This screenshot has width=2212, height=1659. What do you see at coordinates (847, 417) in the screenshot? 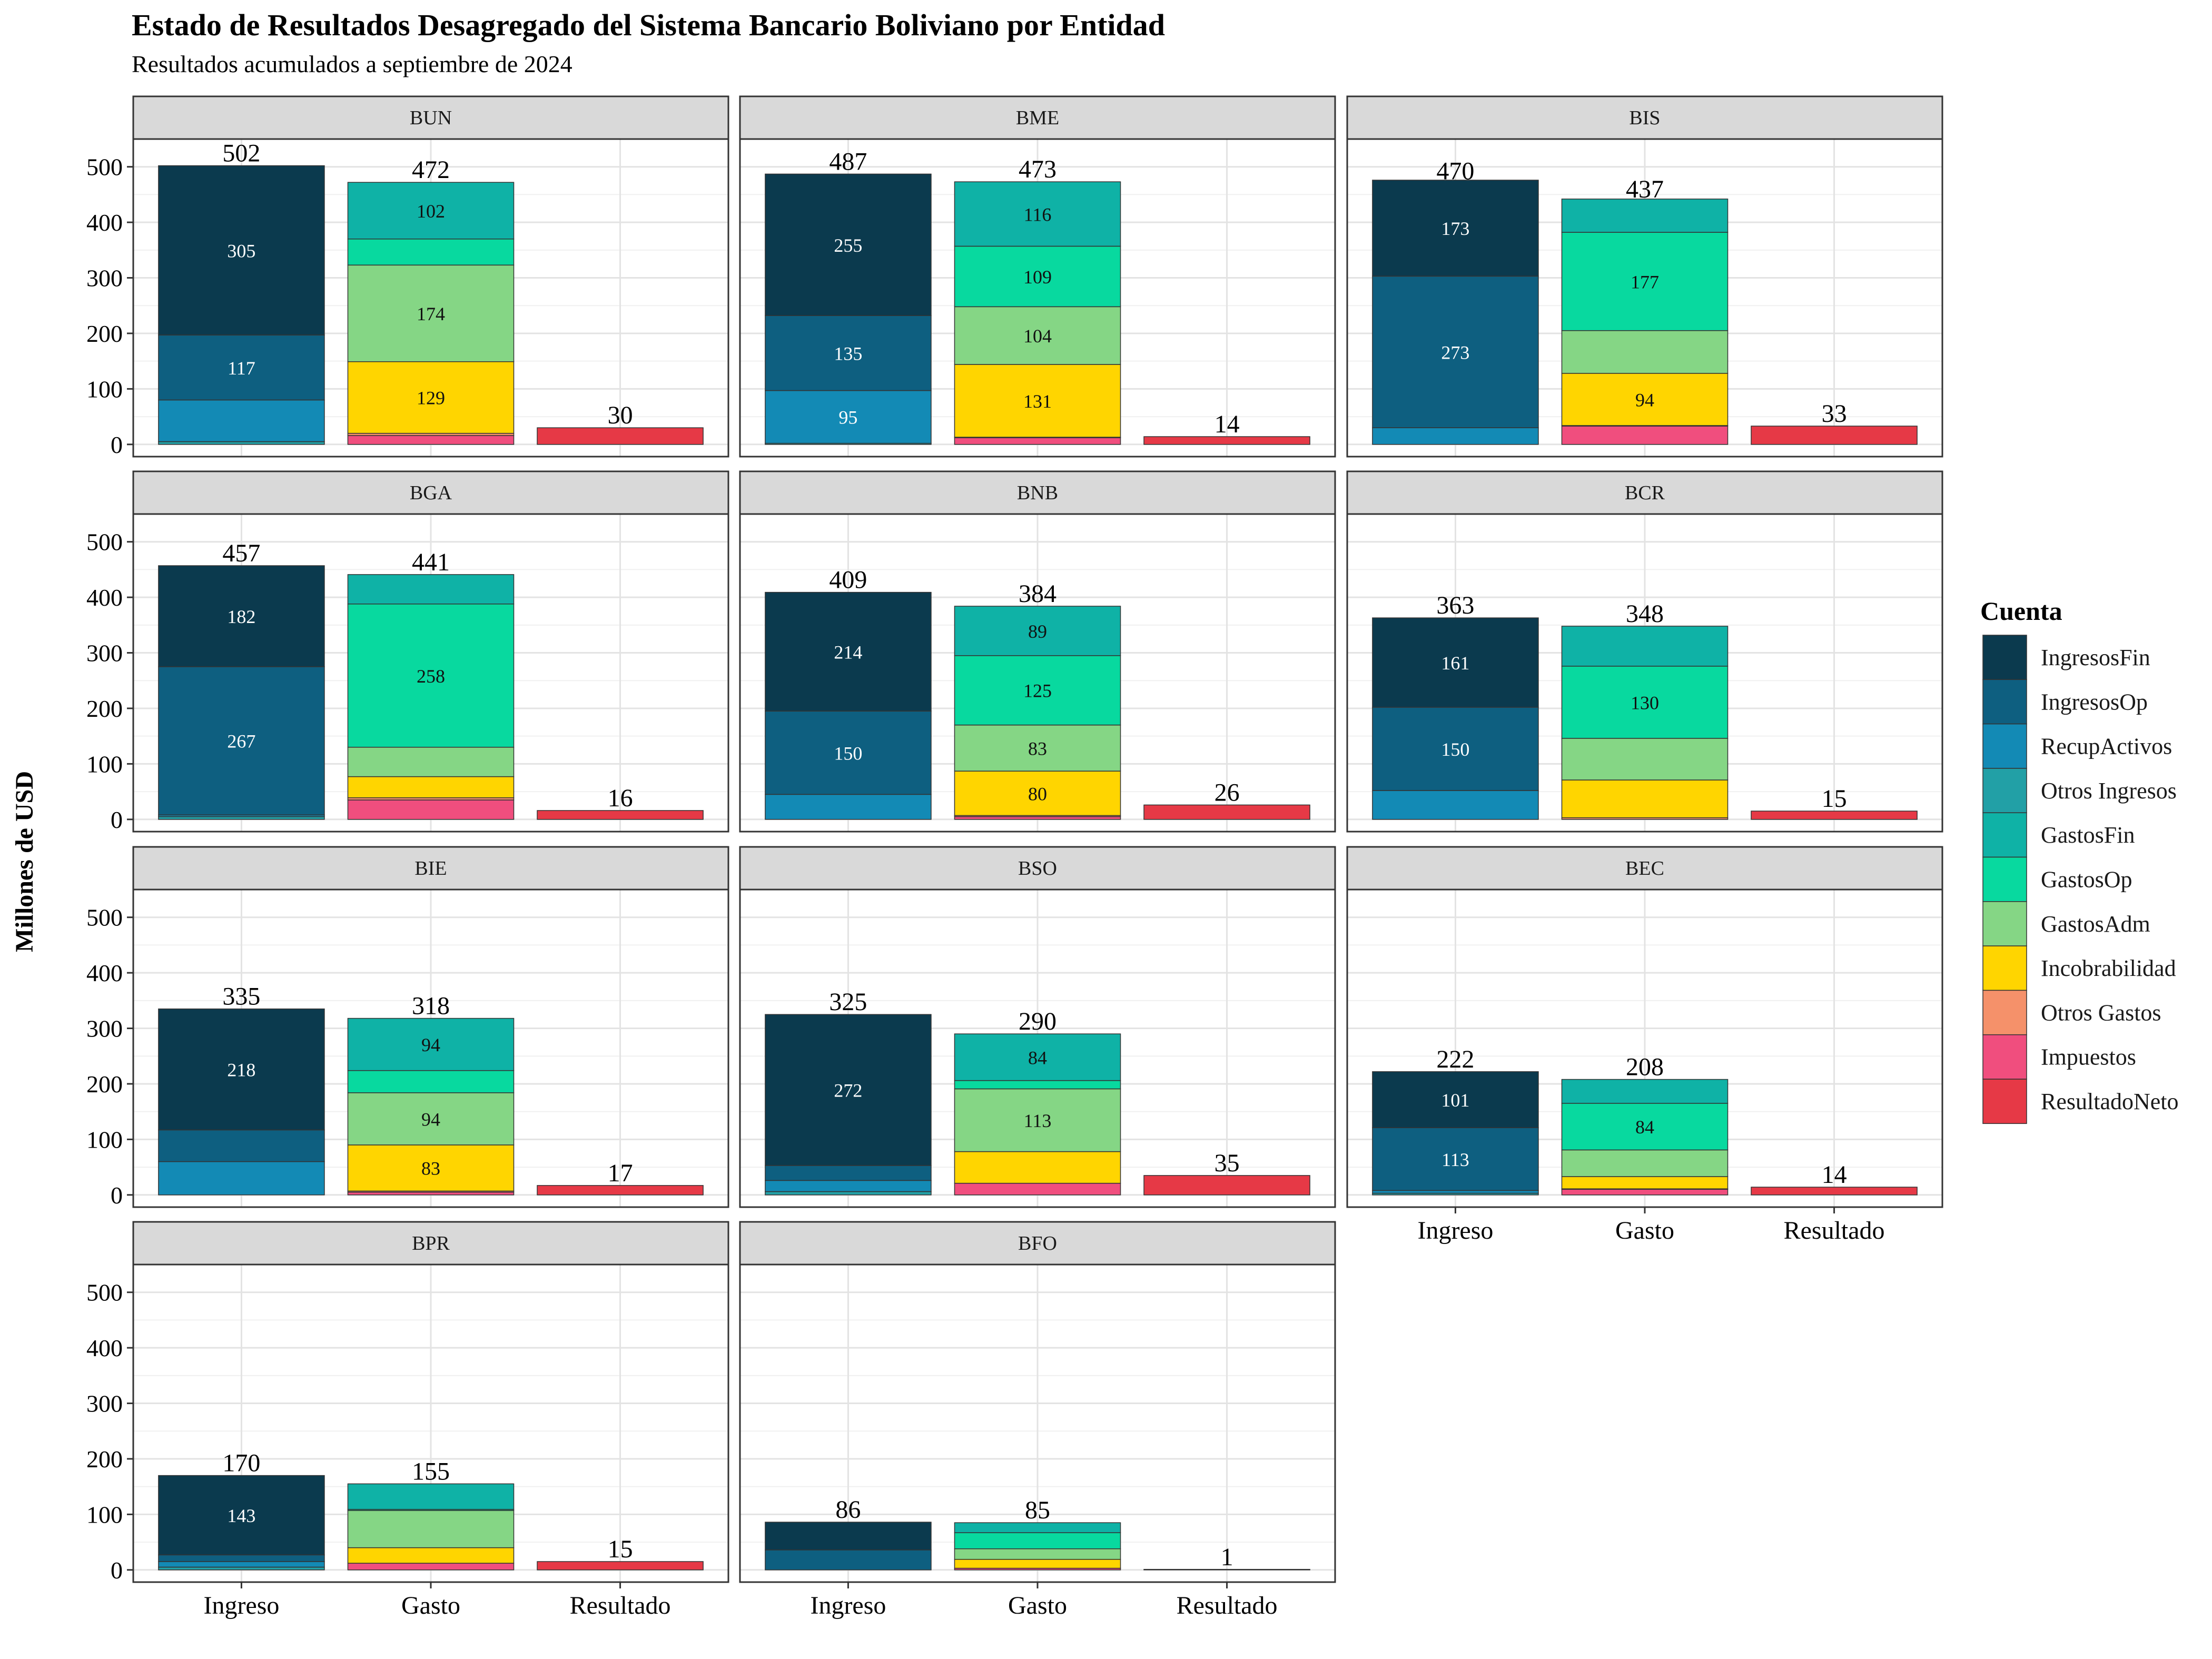
I see `segment-value-label: 95` at bounding box center [847, 417].